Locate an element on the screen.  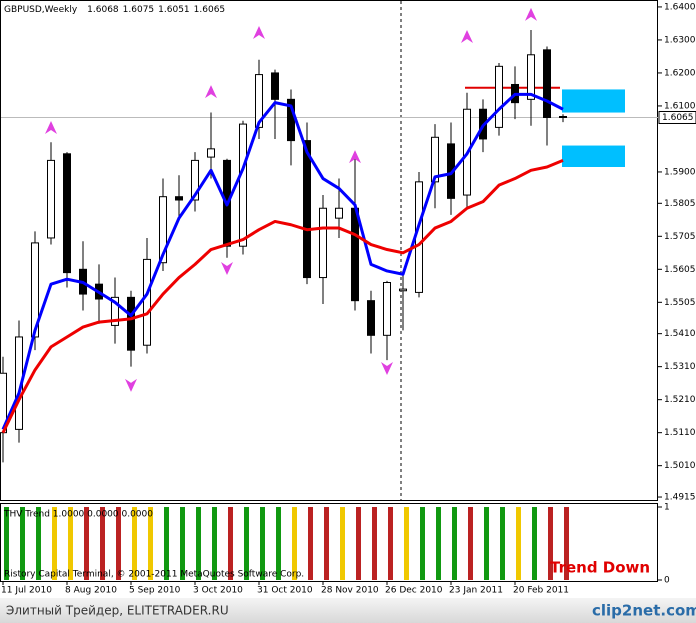
y-tick-label: 1.5210 is located at coordinates (680, 400).